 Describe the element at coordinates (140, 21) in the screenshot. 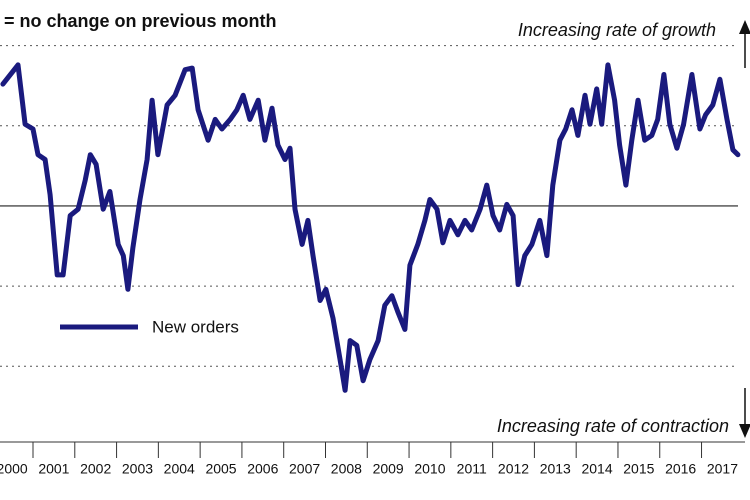

I see `chart-title: = no change on previous month` at that location.